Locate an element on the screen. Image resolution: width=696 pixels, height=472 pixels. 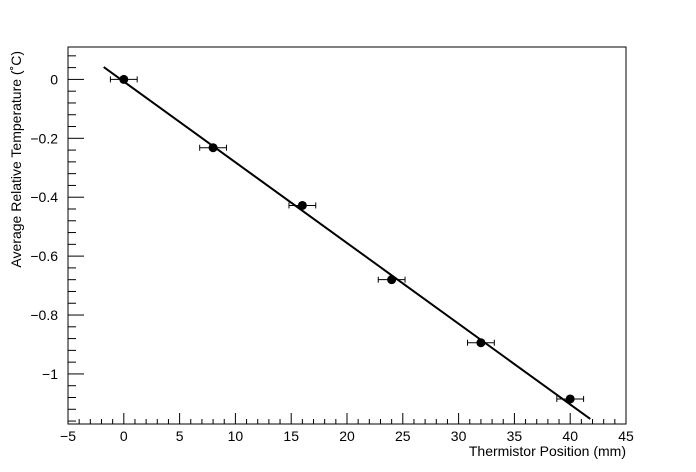
y-axis-title: Average Relative Temperature (˚C) is located at coordinates (16, 159).